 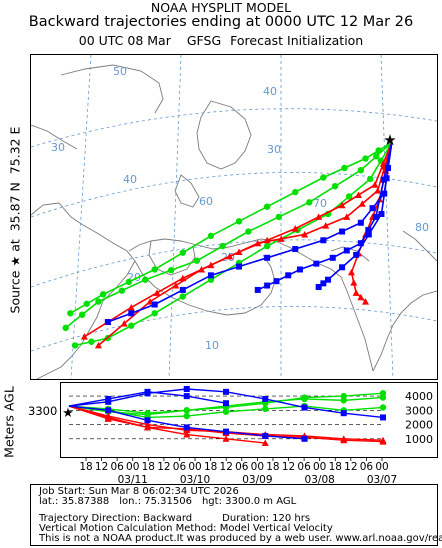 What do you see at coordinates (155, 502) in the screenshot?
I see `footer-lon: lon.: 75.31506` at bounding box center [155, 502].